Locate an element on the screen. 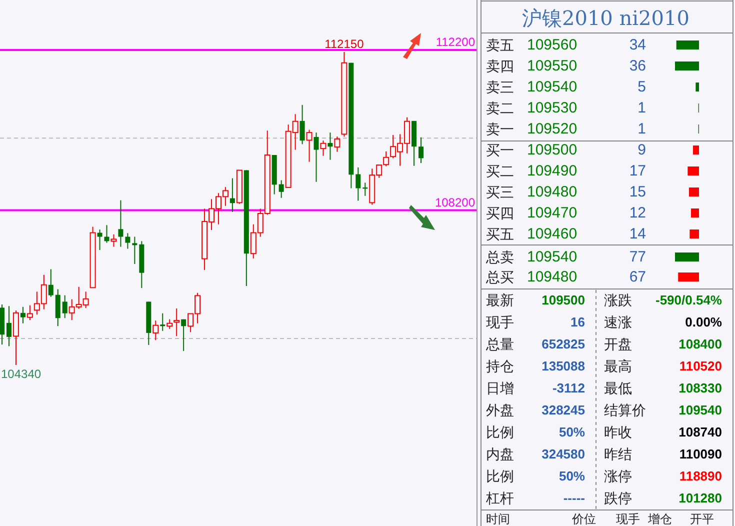 The height and width of the screenshot is (526, 735). text: 开平 is located at coordinates (702, 519).